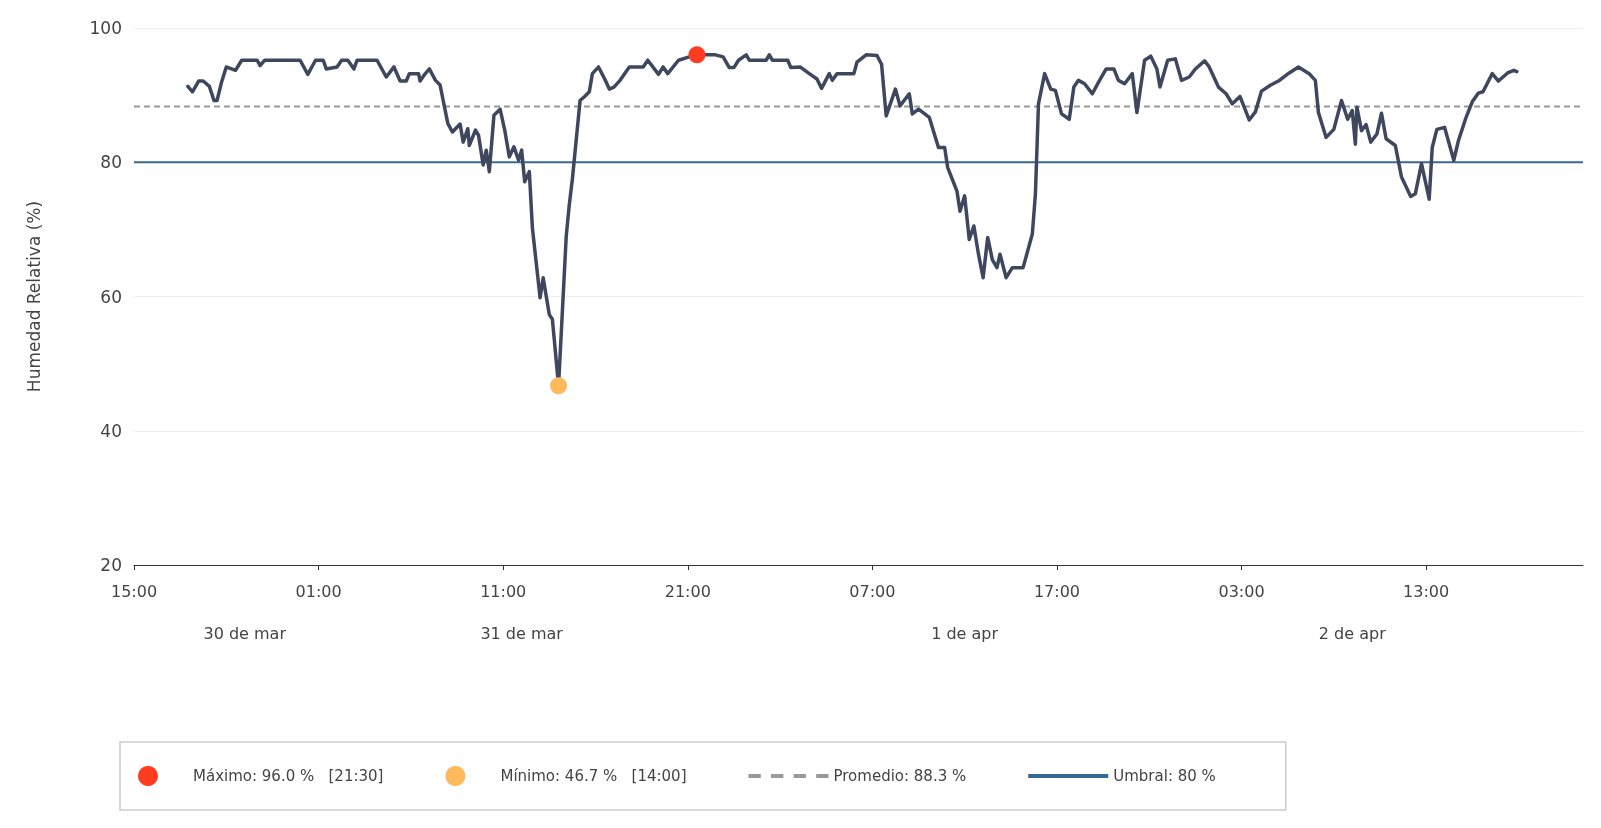 This screenshot has width=1601, height=828. I want to click on legend-label: Promedio: 88.3 %, so click(900, 776).